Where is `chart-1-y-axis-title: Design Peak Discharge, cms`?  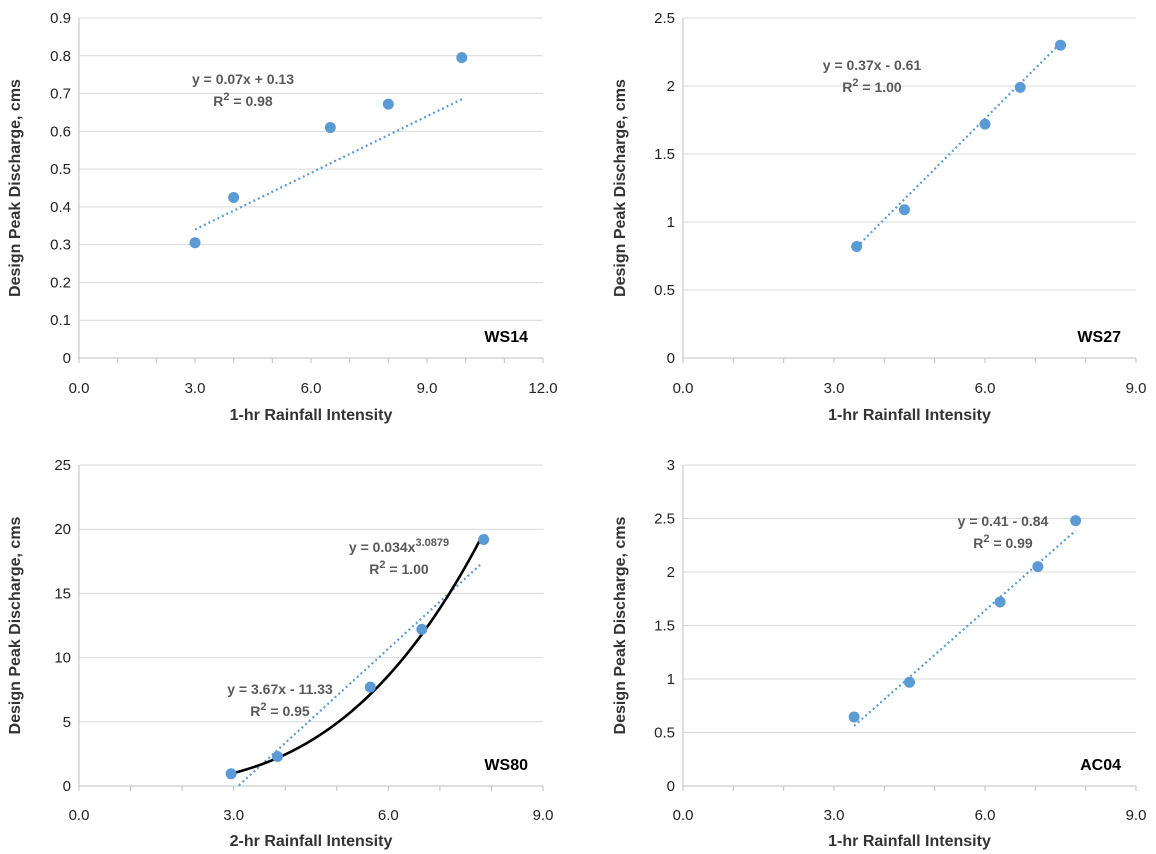 chart-1-y-axis-title: Design Peak Discharge, cms is located at coordinates (620, 188).